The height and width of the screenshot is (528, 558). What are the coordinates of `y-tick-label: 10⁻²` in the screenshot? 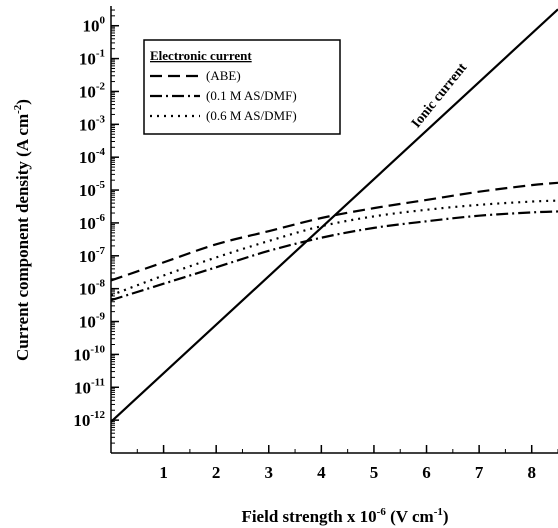 It's located at (92, 90).